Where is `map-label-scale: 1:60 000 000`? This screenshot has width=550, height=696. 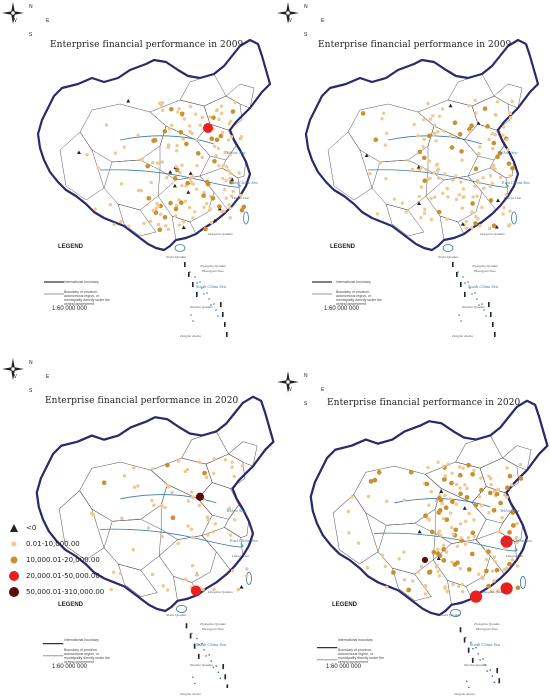
map-label-scale: 1:60 000 000 is located at coordinates (70, 667).